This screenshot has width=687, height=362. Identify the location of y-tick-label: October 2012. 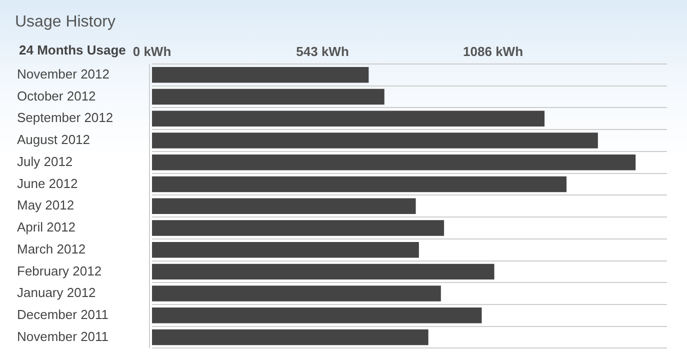
(56, 96).